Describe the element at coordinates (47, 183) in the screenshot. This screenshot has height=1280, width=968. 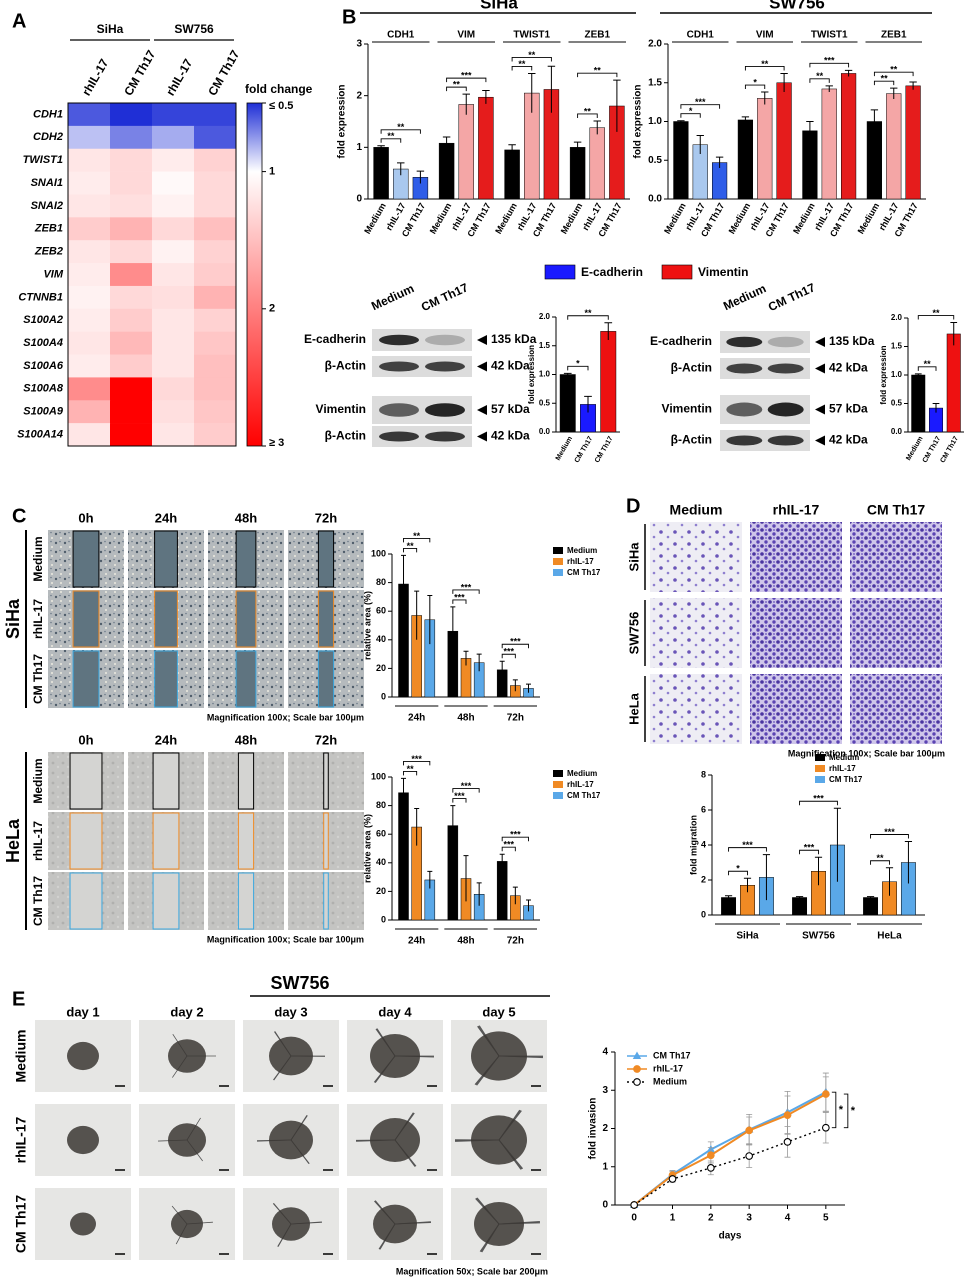
I see `row-label: SNAI1` at that location.